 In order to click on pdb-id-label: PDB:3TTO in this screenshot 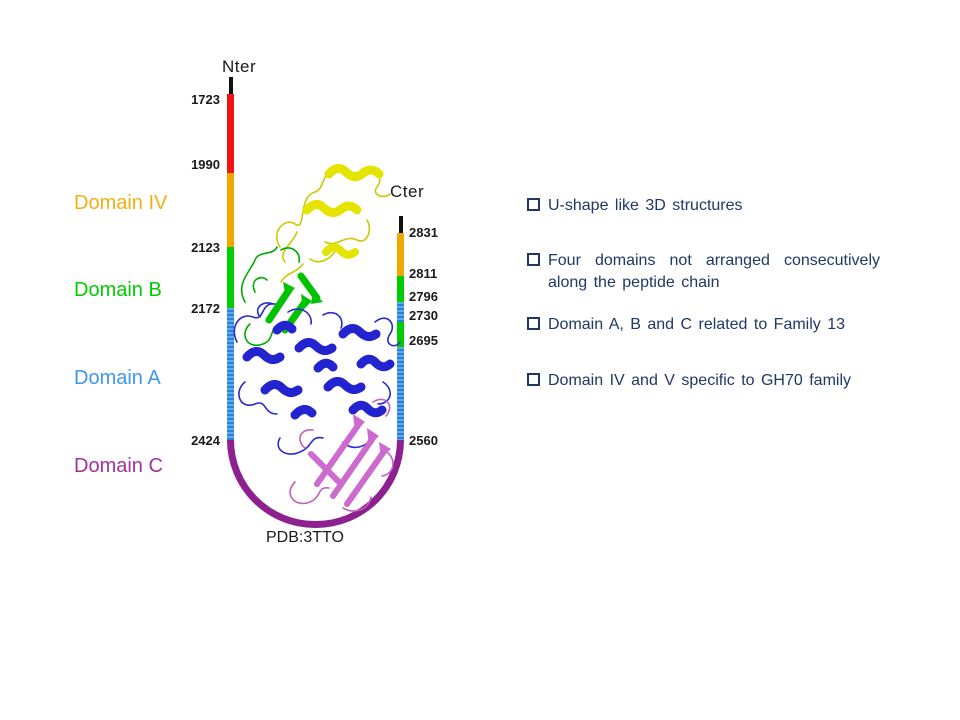, I will do `click(305, 537)`.